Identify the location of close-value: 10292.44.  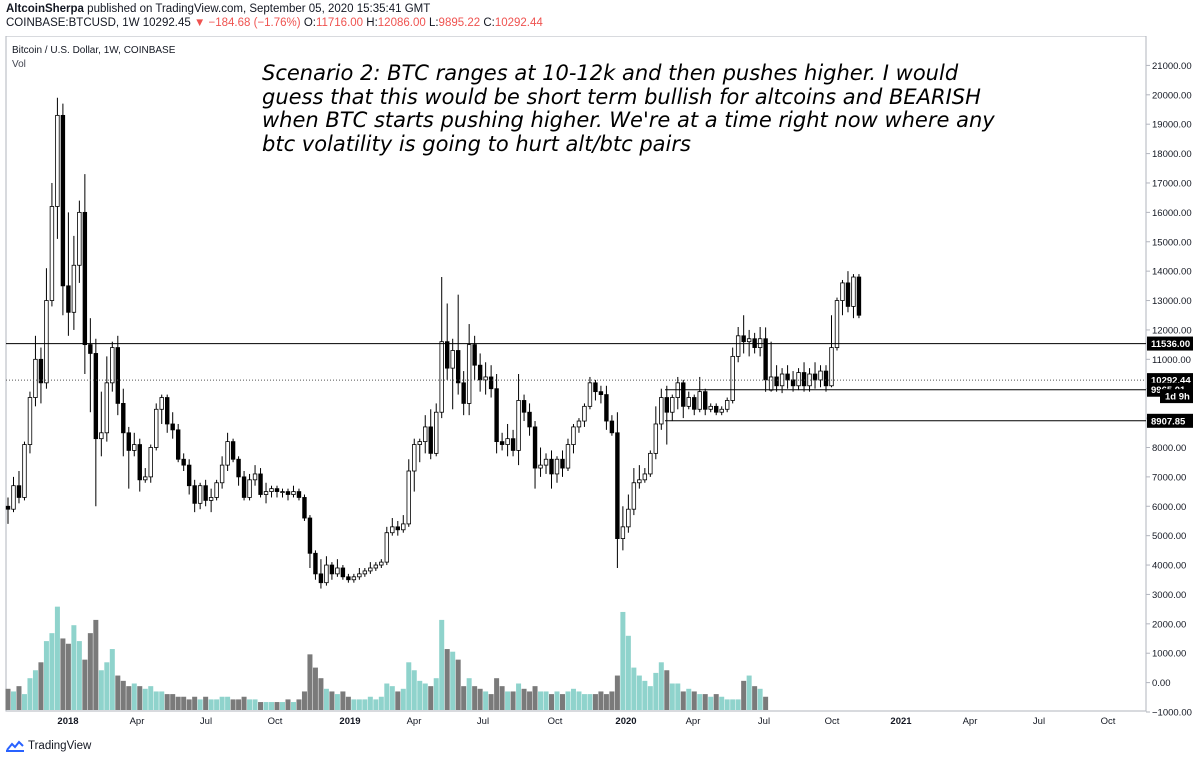
(518, 23).